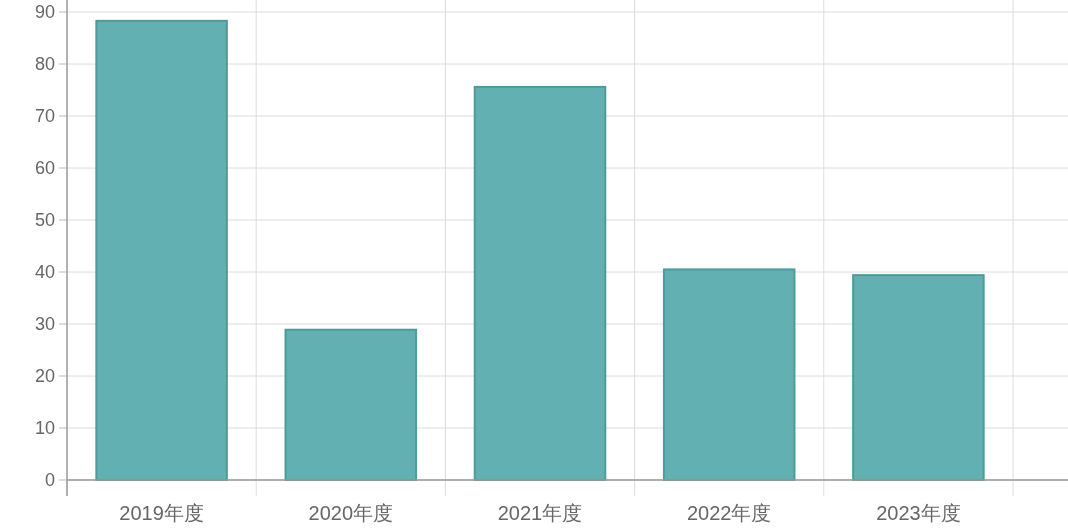 Image resolution: width=1068 pixels, height=532 pixels. I want to click on y-tick-label: 40, so click(44, 272).